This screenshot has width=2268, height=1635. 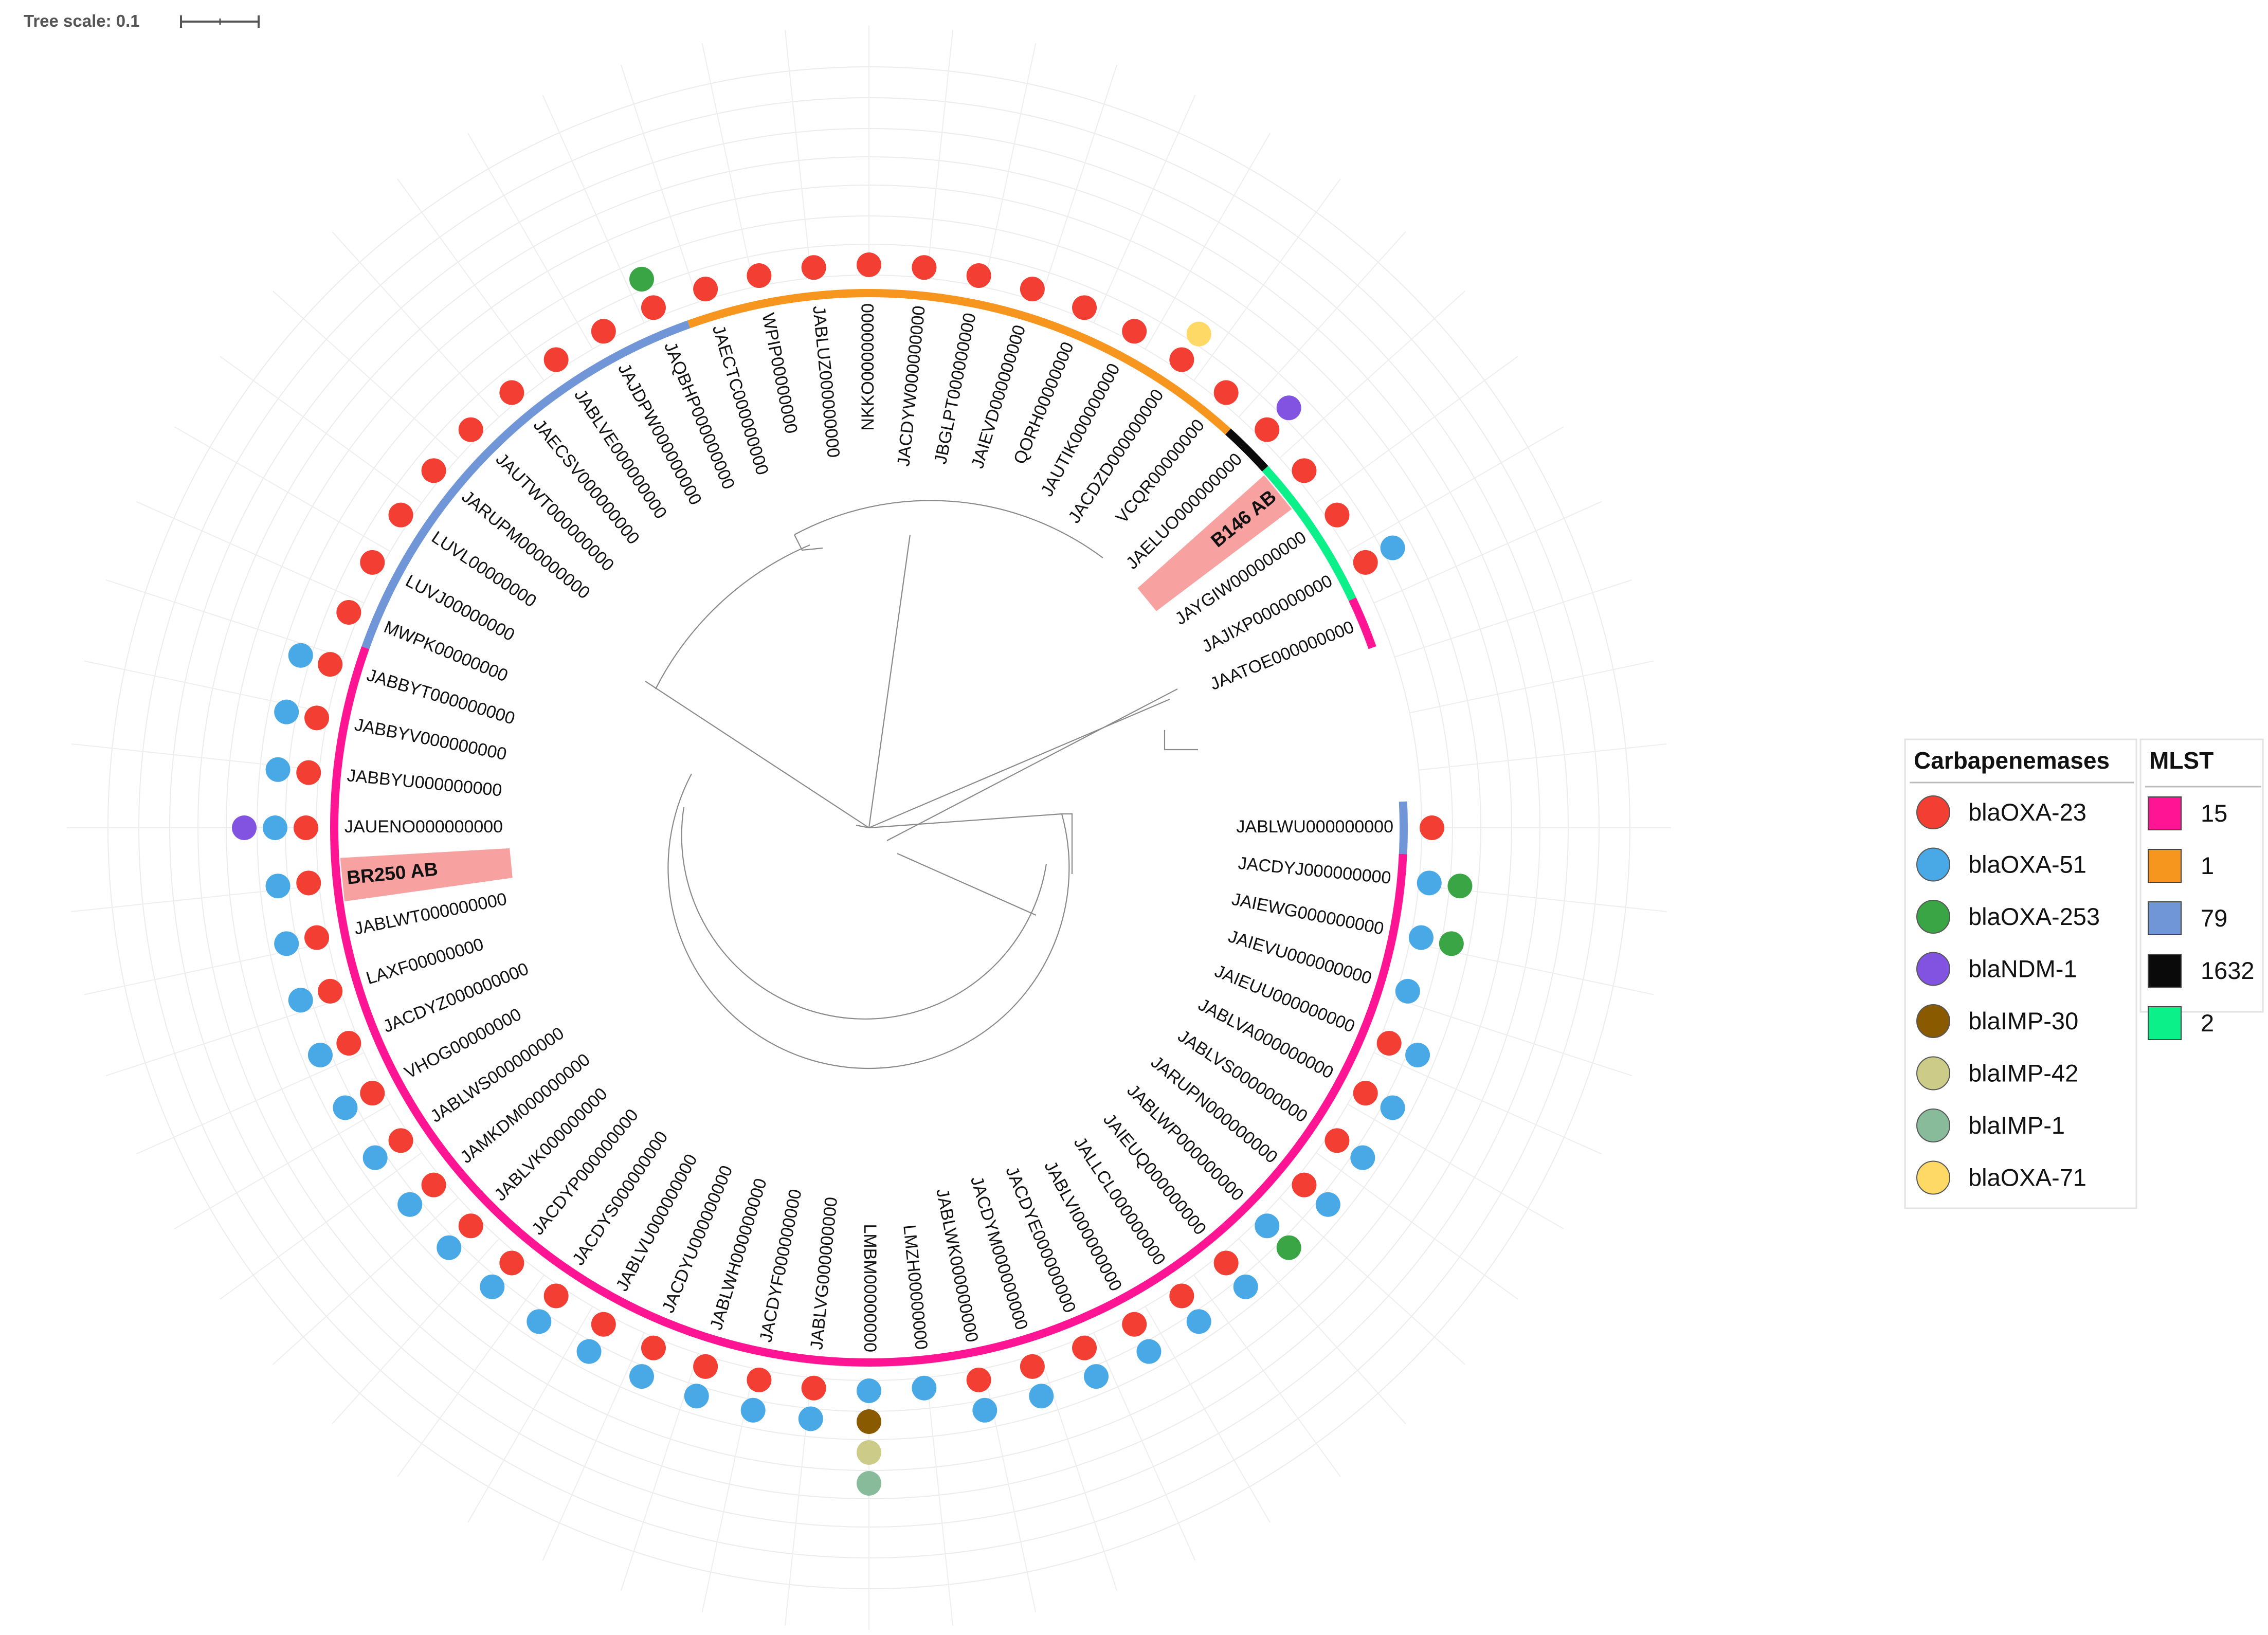 I want to click on leaf-label-jacdyw000000000: JACDYW000000000, so click(x=912, y=386).